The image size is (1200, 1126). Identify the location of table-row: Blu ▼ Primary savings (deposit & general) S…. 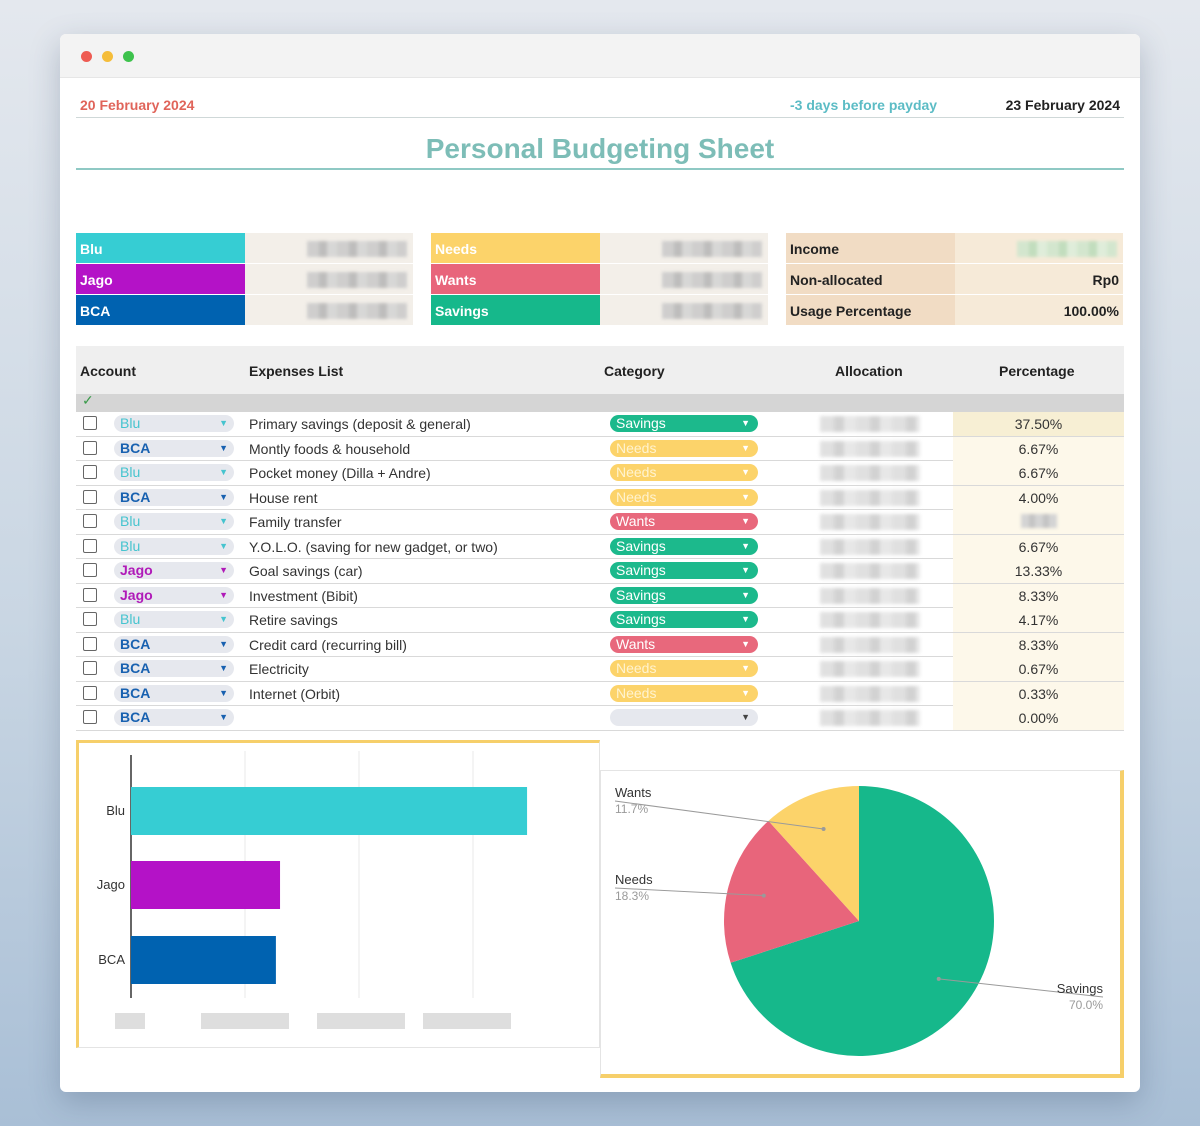
(600, 424).